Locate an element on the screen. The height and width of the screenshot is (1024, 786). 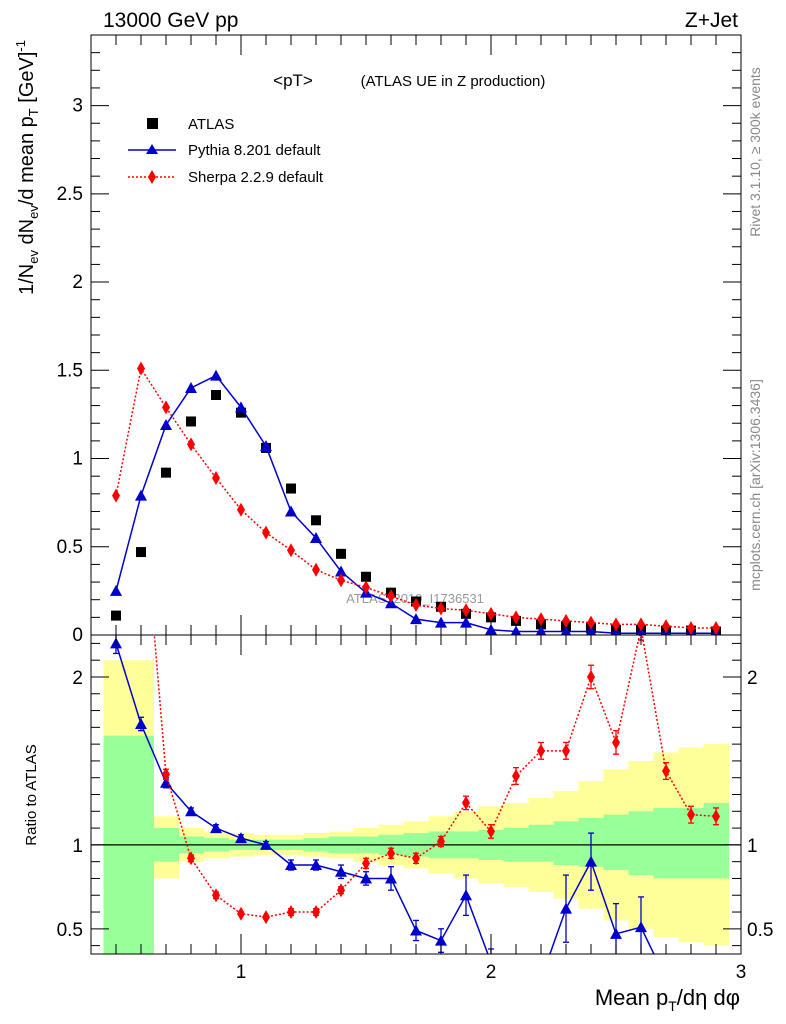
legend-pythia-label: Pythia 8.201 default is located at coordinates (254, 150).